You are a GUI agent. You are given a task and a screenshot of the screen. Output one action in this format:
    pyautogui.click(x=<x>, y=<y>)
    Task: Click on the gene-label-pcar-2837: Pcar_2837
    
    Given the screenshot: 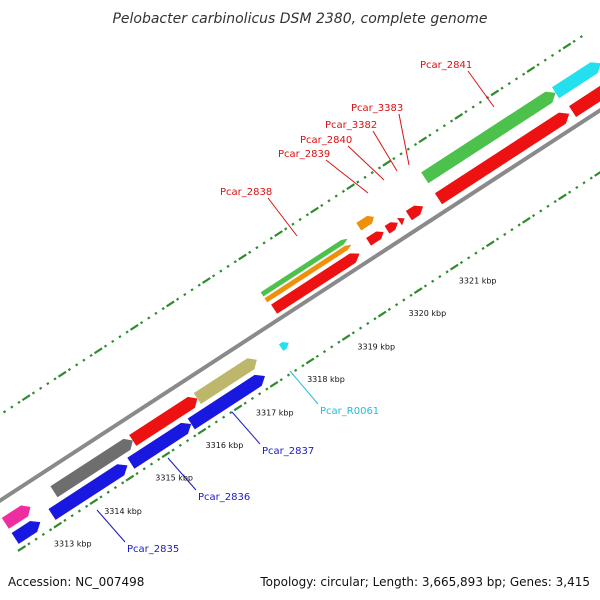 What is the action you would take?
    pyautogui.click(x=288, y=451)
    